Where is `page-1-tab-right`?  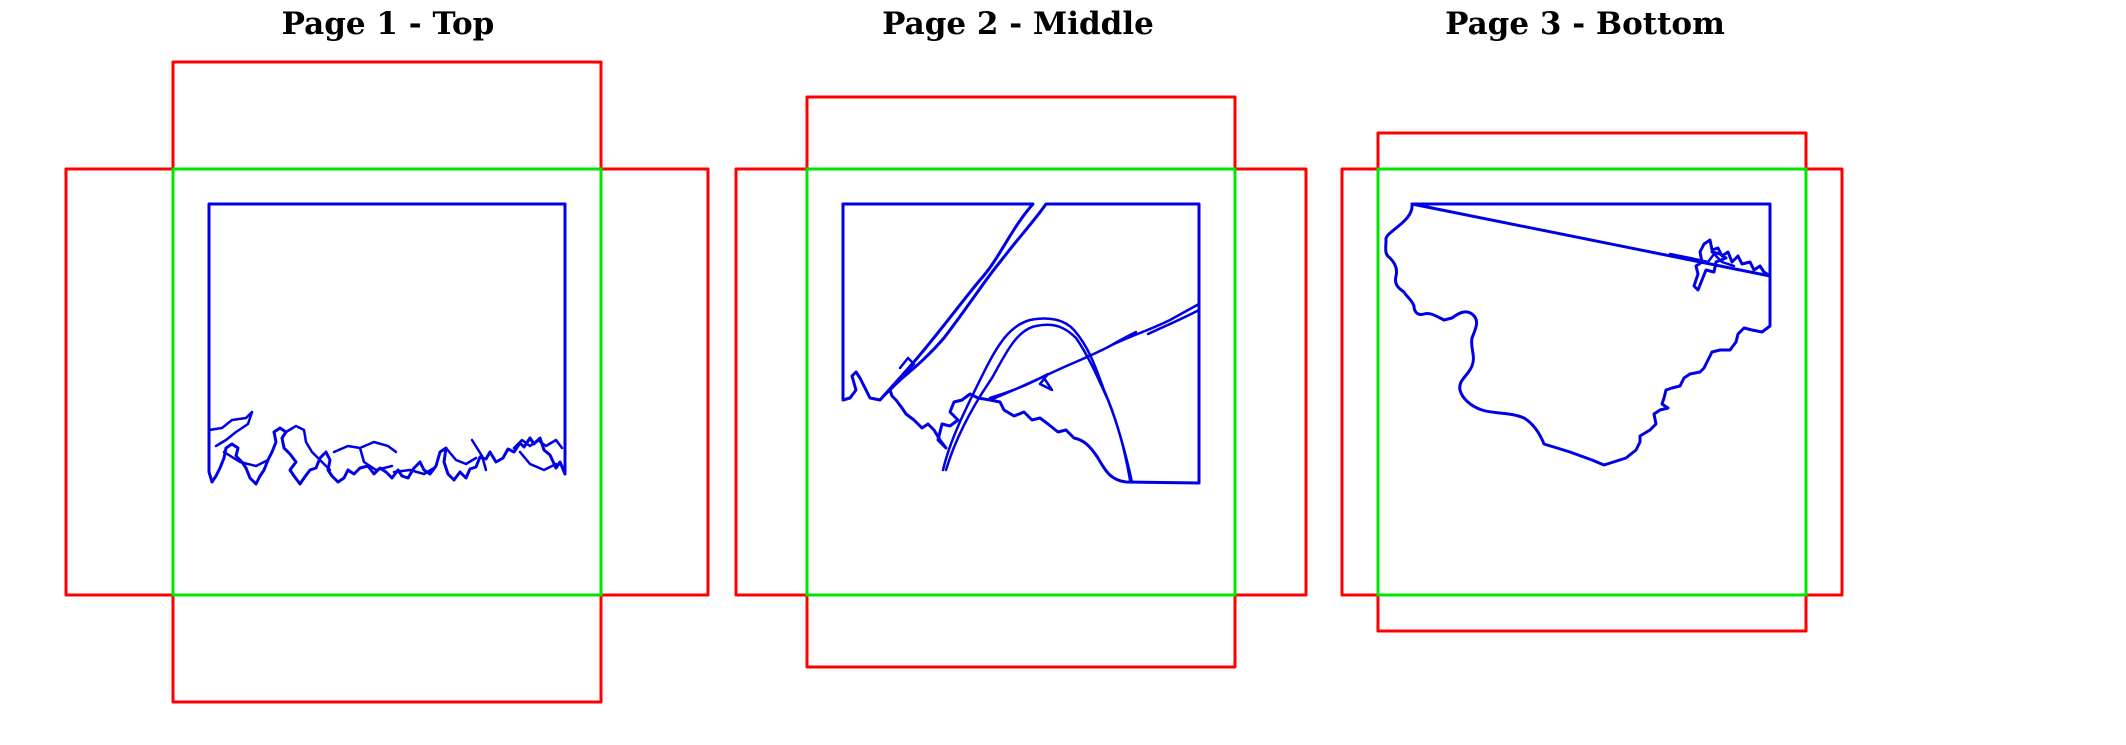
page-1-tab-right is located at coordinates (654, 382).